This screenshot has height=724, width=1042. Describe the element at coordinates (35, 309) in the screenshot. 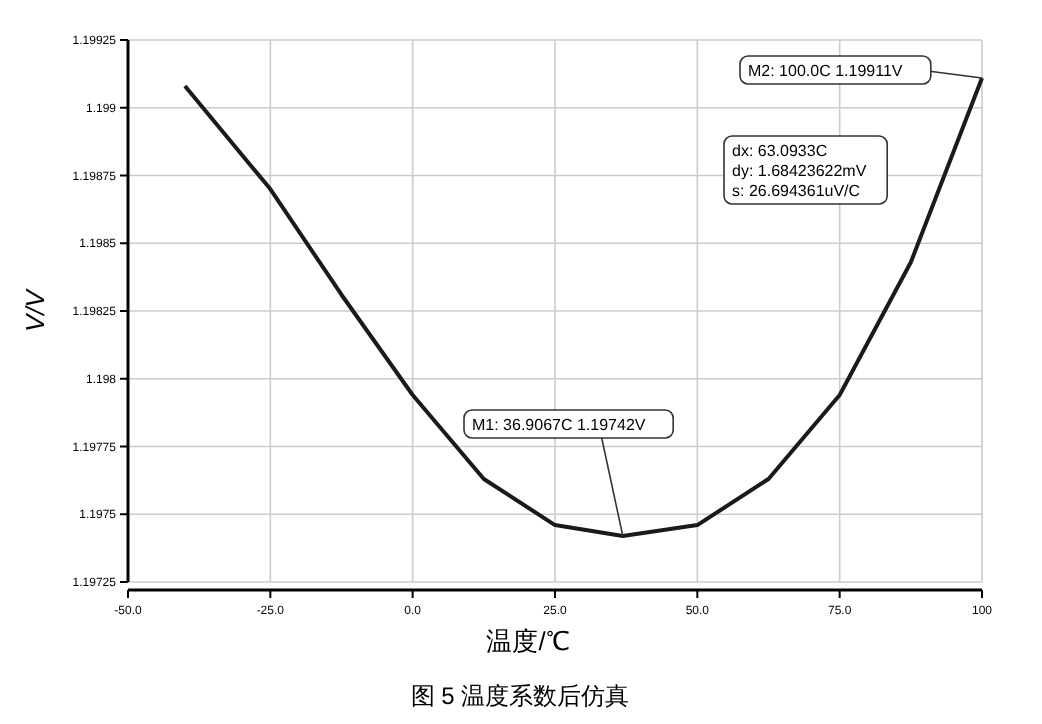

I see `y-axis-title: V/V` at that location.